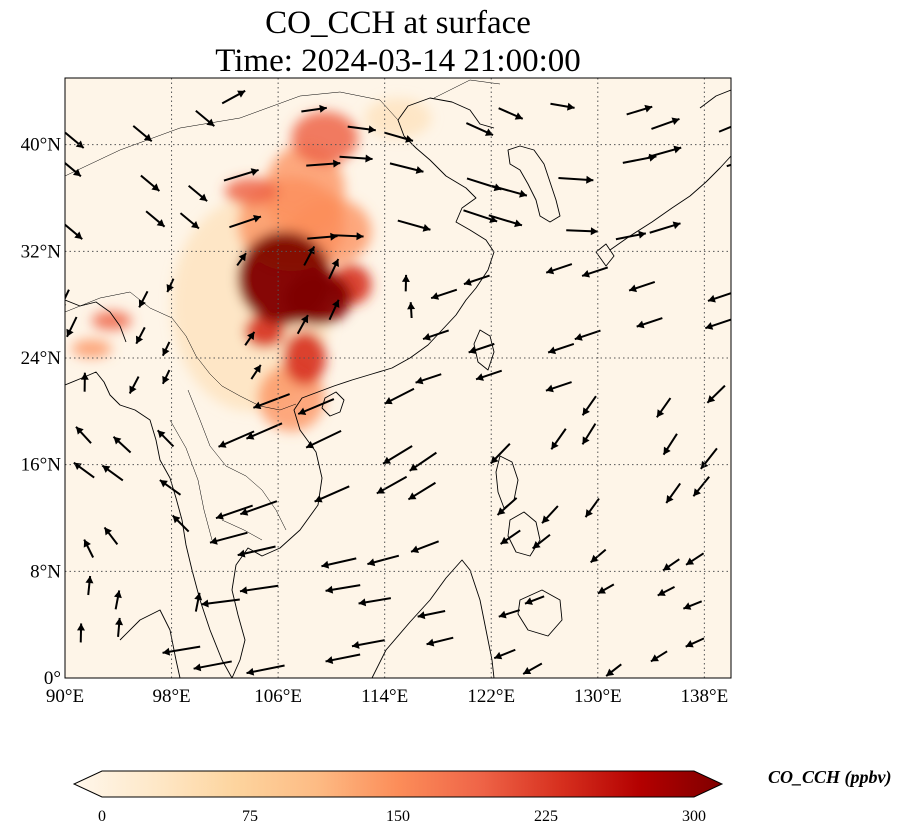 The width and height of the screenshot is (921, 836). Describe the element at coordinates (705, 696) in the screenshot. I see `lon-tick-label: 138°E` at that location.